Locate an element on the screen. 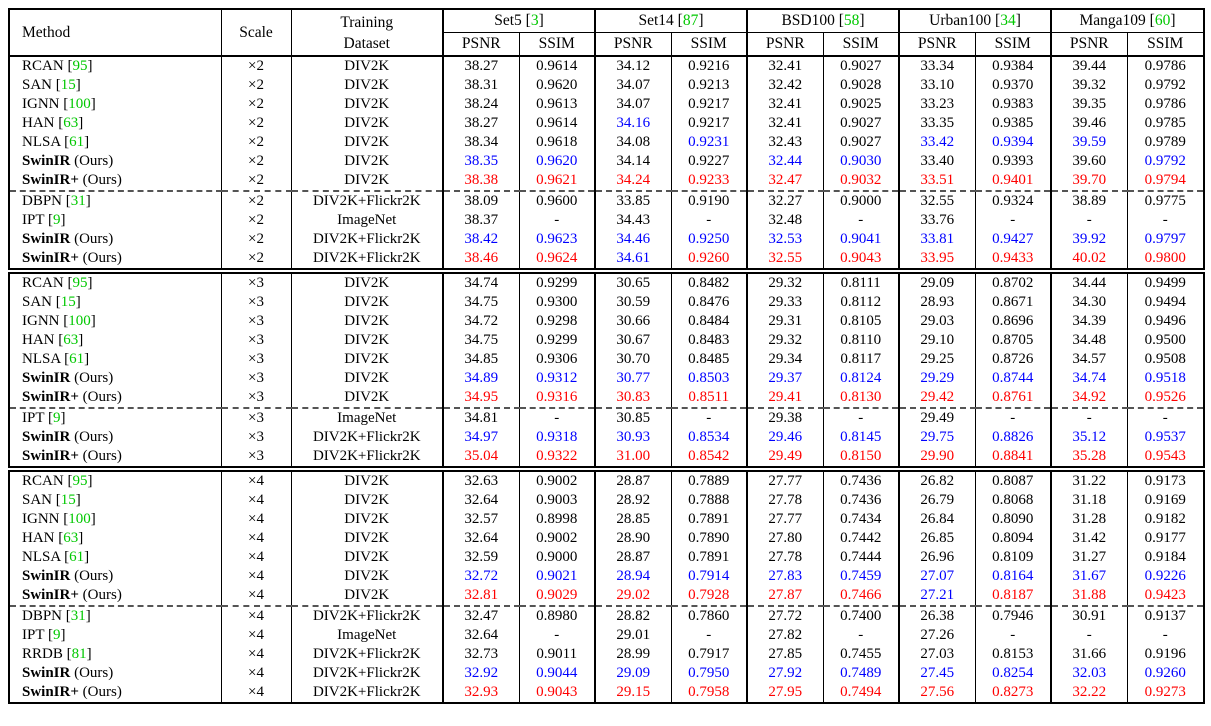 This screenshot has width=1211, height=726. citation-link: 58 is located at coordinates (851, 20).